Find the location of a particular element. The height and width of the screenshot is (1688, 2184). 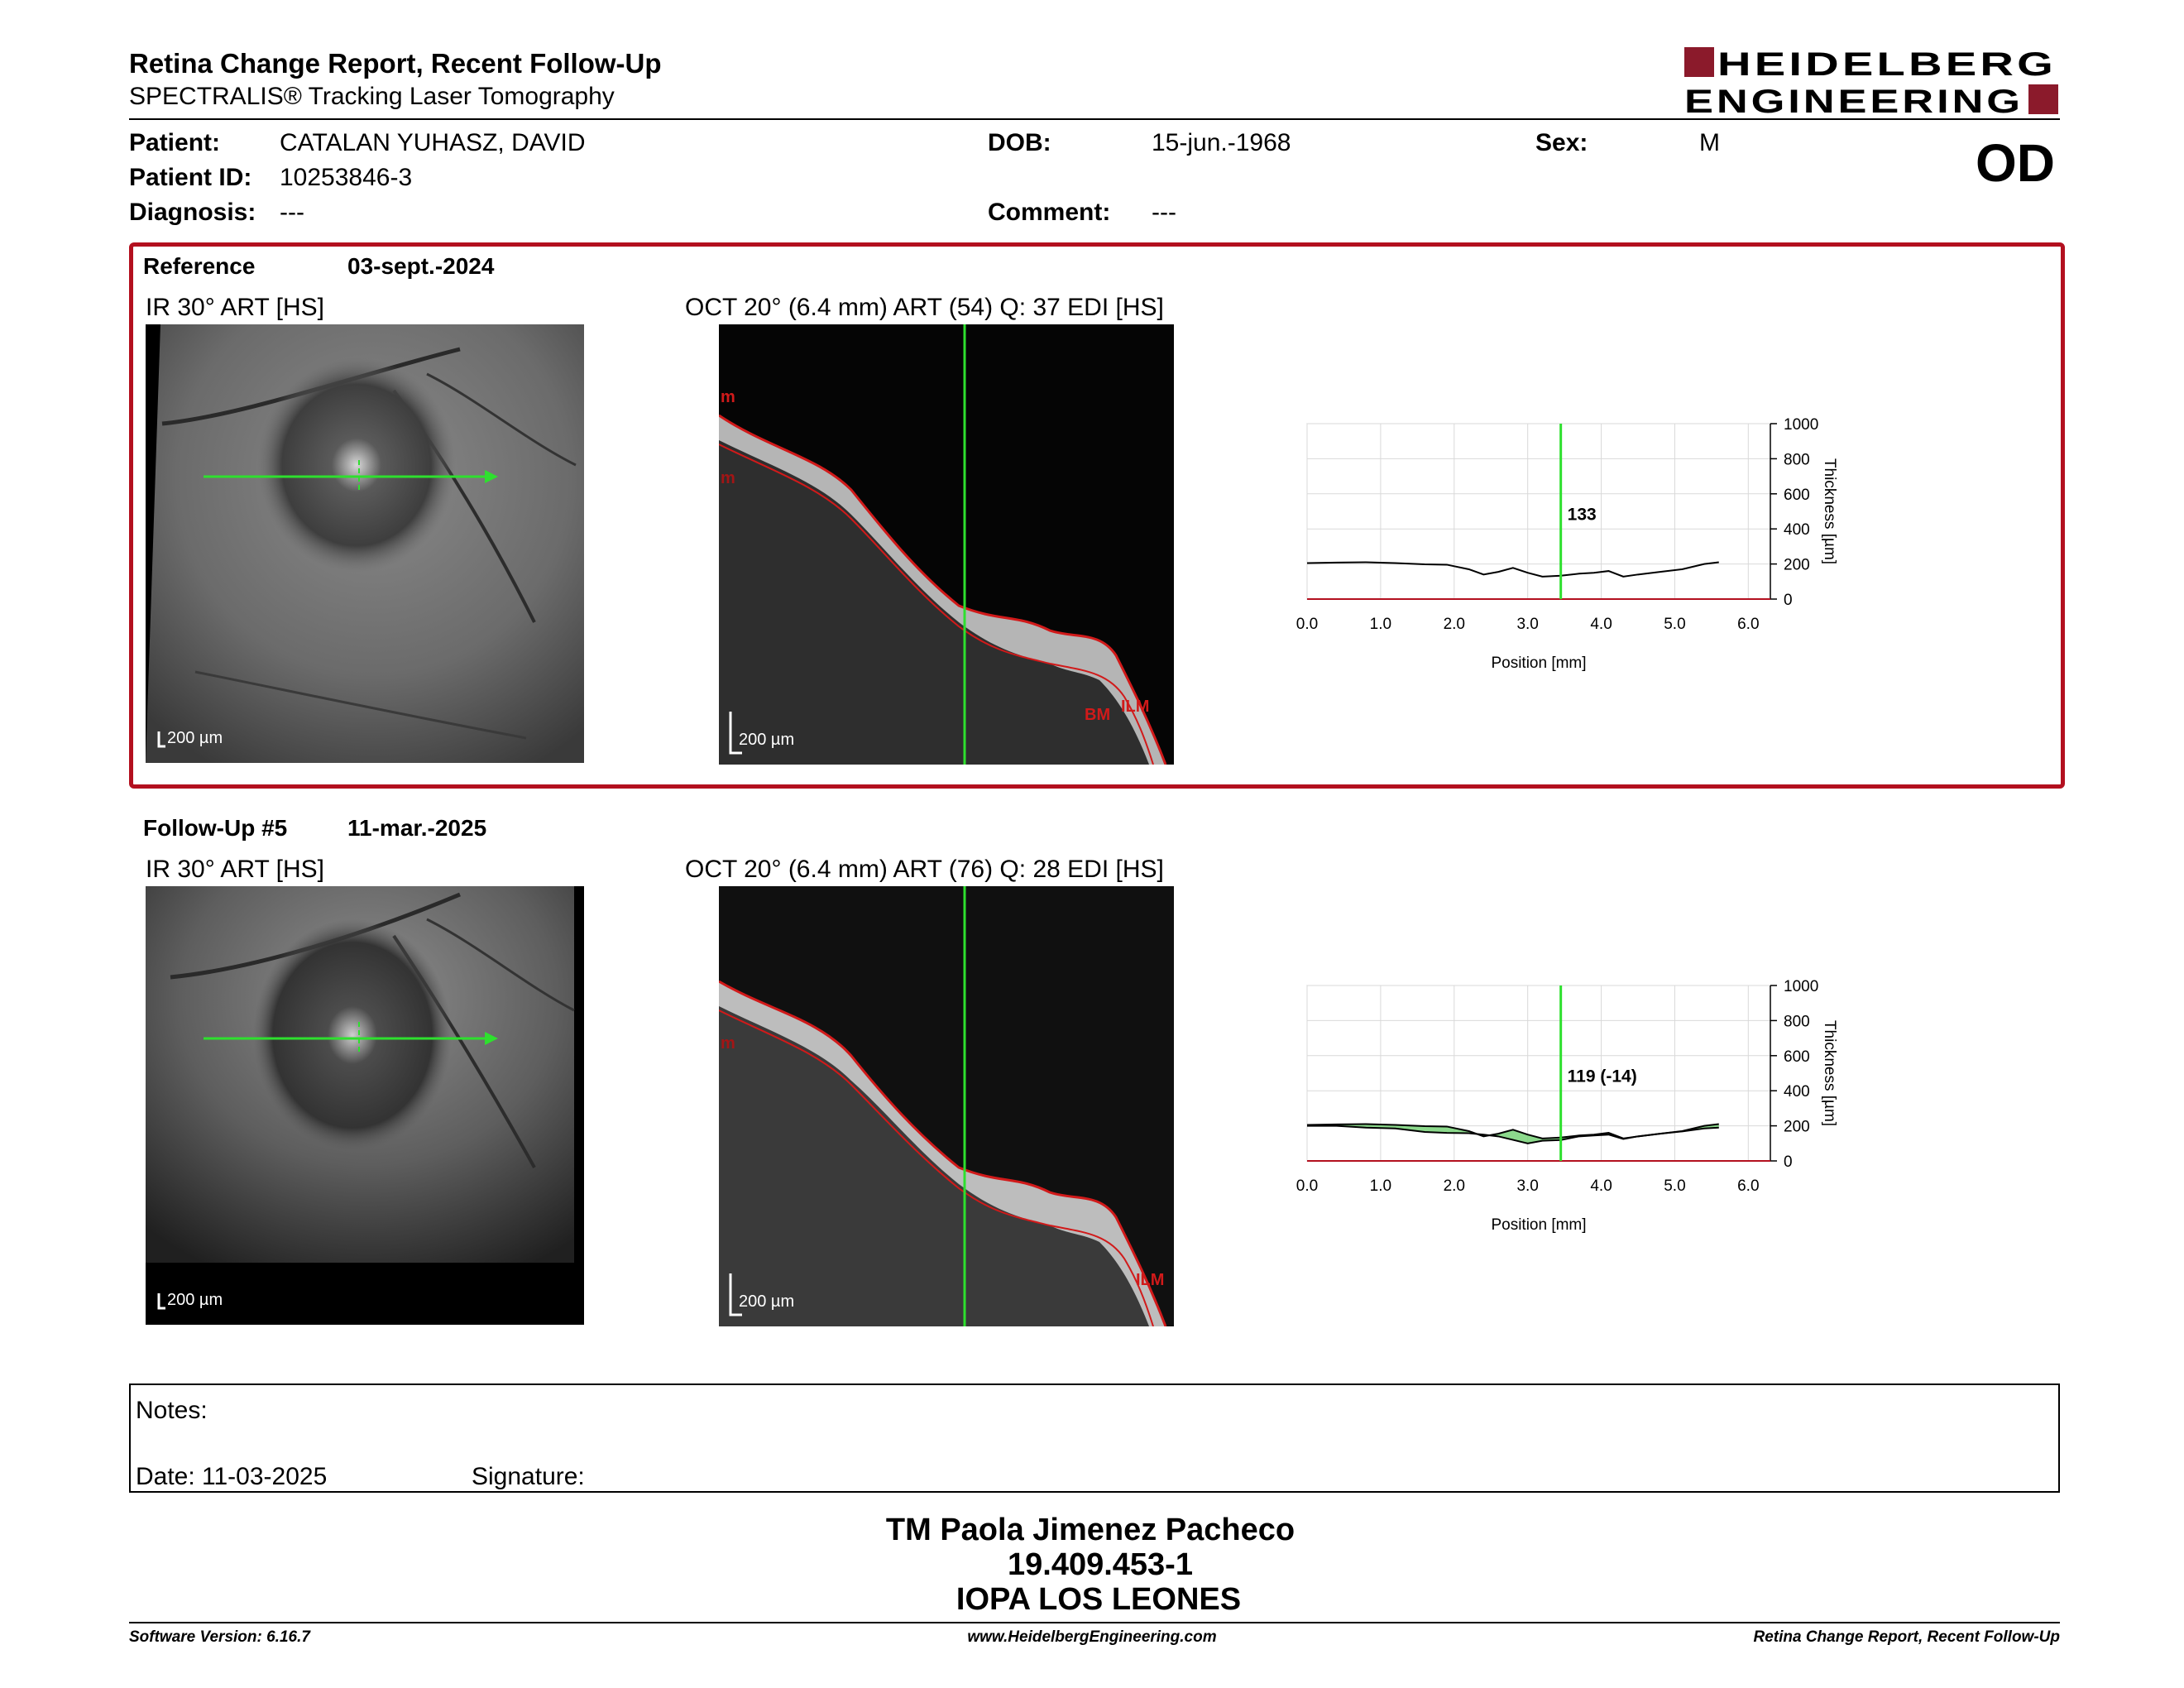

followup-oct-label: OCT 20° (6.4 mm) ART (76) Q: 28 EDI [HS] is located at coordinates (924, 869).